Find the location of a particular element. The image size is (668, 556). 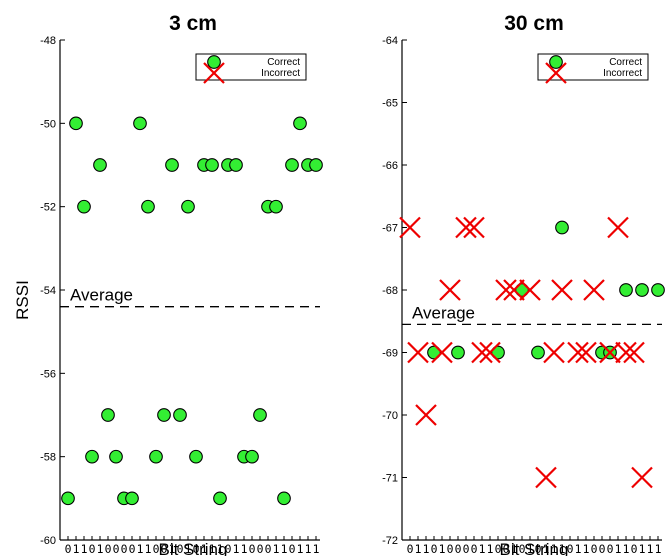

y-tick-label: -60 is located at coordinates (48, 541).